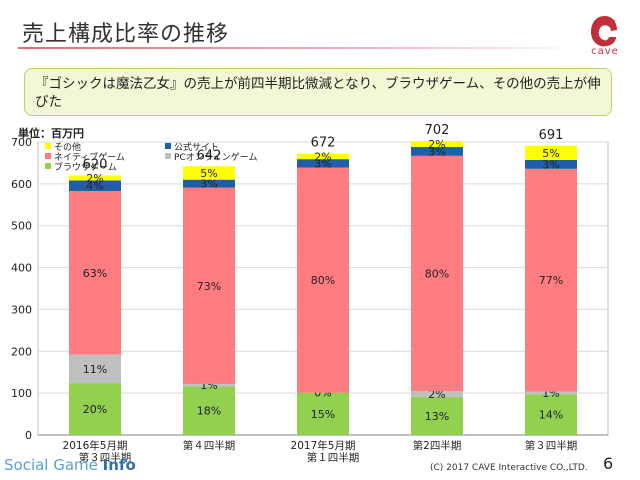 This screenshot has width=640, height=480. Describe the element at coordinates (119, 465) in the screenshot. I see `footer-brand-info: Info` at that location.